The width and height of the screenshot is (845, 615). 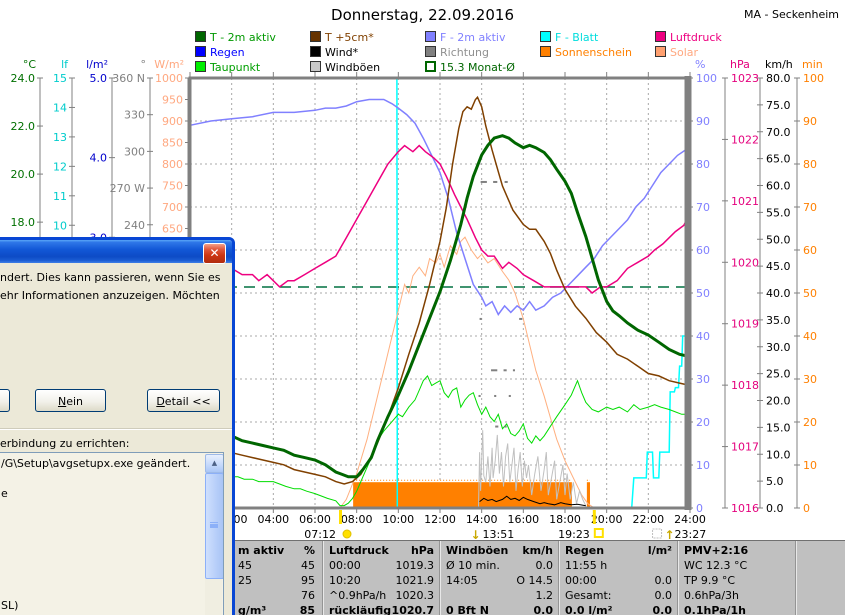 What do you see at coordinates (398, 519) in the screenshot?
I see `axis-label: 10:00` at bounding box center [398, 519].